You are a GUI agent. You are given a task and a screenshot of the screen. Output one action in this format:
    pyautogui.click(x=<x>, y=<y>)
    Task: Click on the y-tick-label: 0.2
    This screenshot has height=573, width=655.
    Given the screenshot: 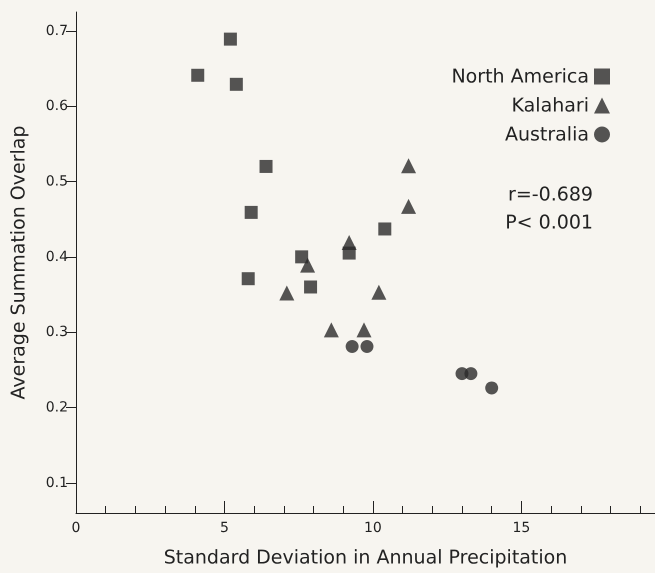 What is the action you would take?
    pyautogui.click(x=57, y=408)
    